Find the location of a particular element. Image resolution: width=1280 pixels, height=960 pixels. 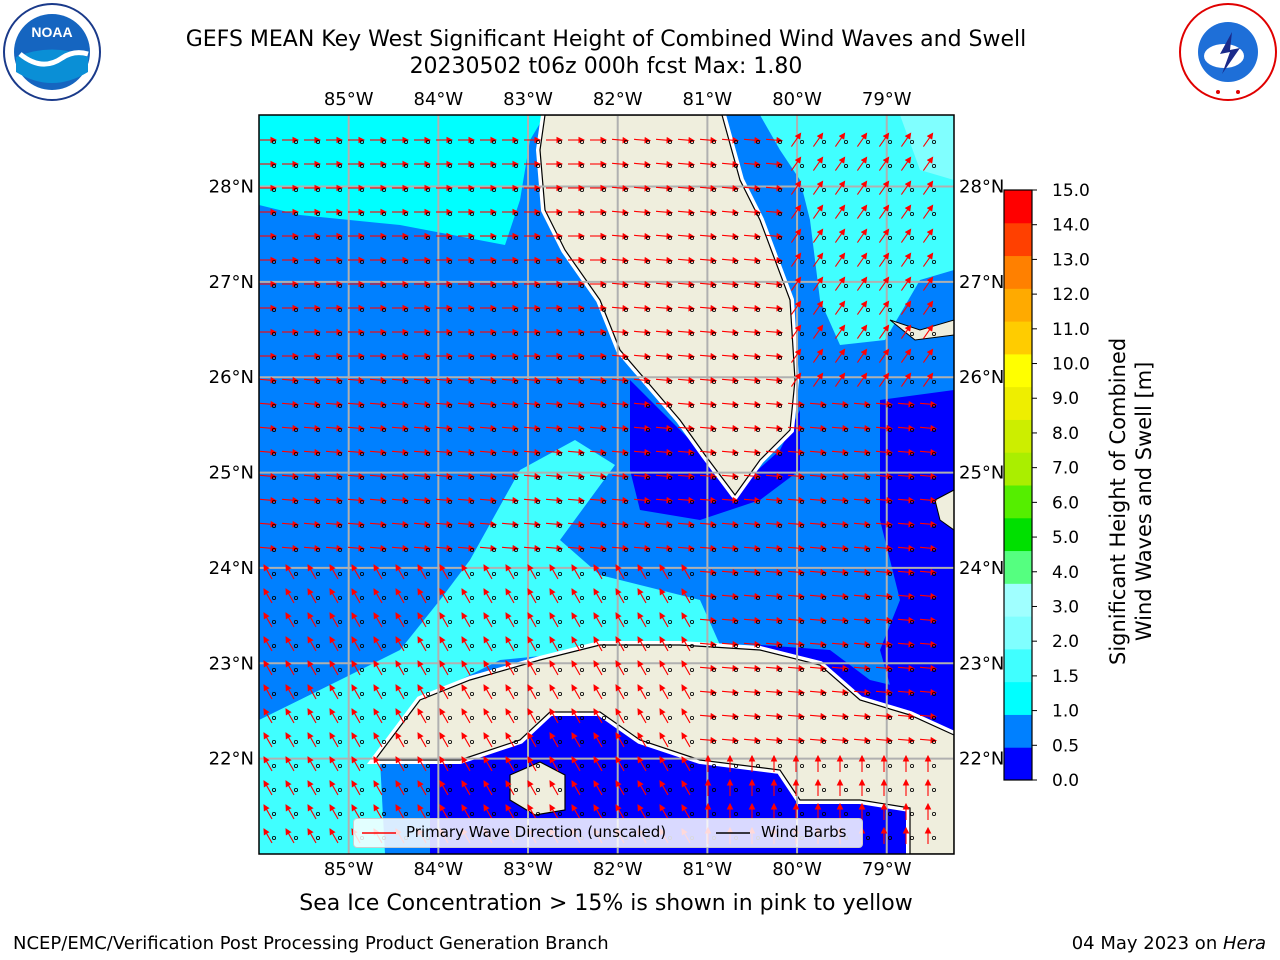

colorbar-tick-label: 10.0 is located at coordinates (1071, 365).